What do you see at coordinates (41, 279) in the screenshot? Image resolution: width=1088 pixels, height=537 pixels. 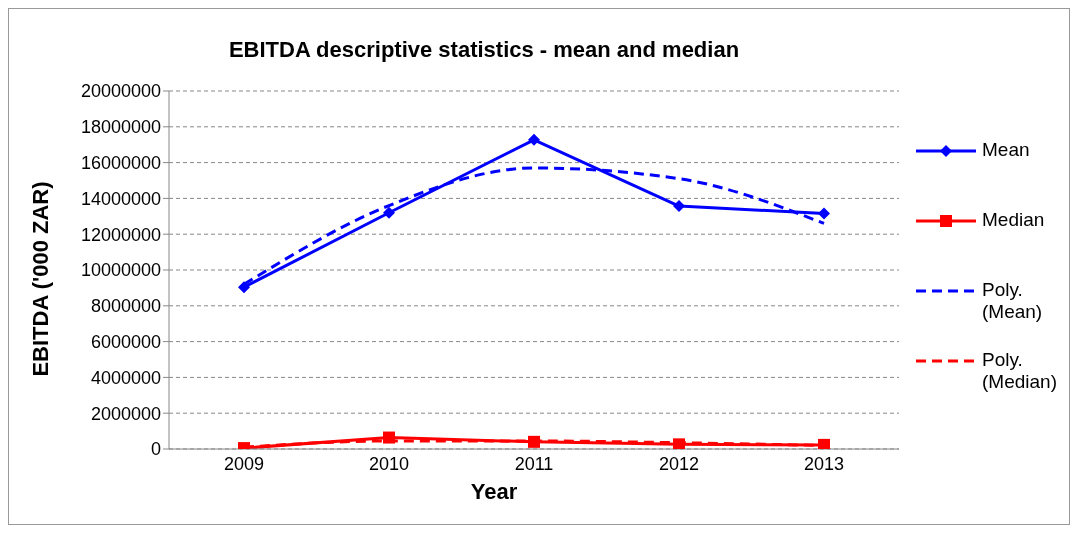 I see `y-axis-title: EBITDA ('000 ZAR)` at bounding box center [41, 279].